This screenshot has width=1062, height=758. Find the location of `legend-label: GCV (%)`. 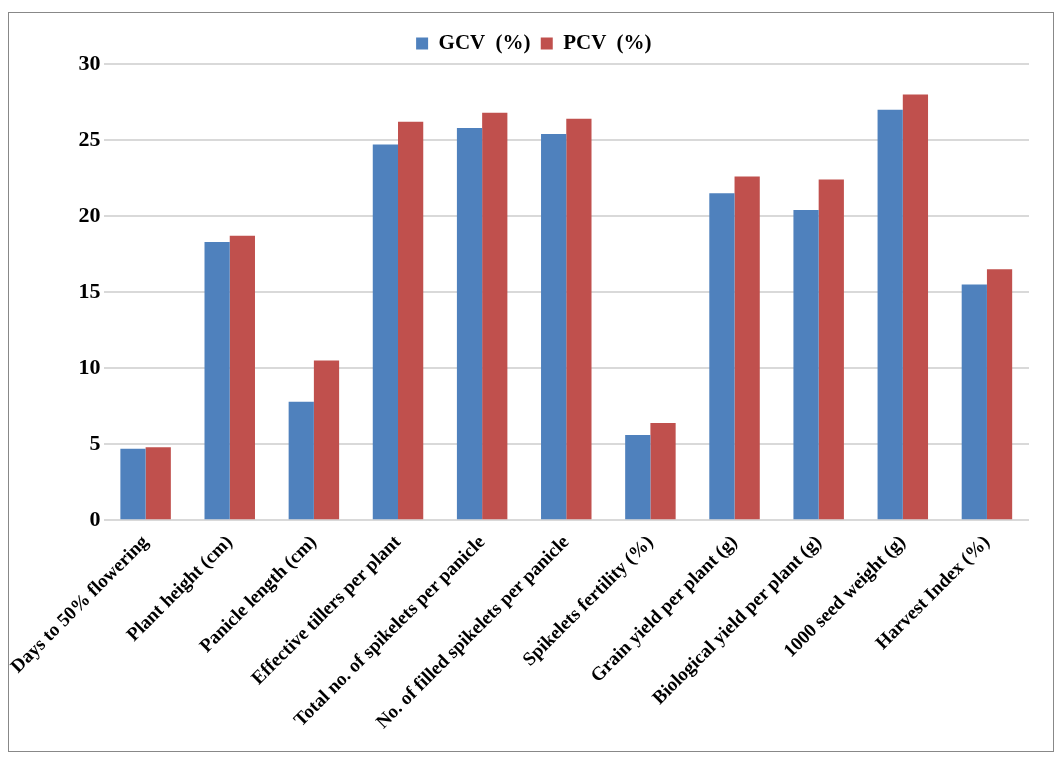

legend-label: GCV (%) is located at coordinates (484, 41).